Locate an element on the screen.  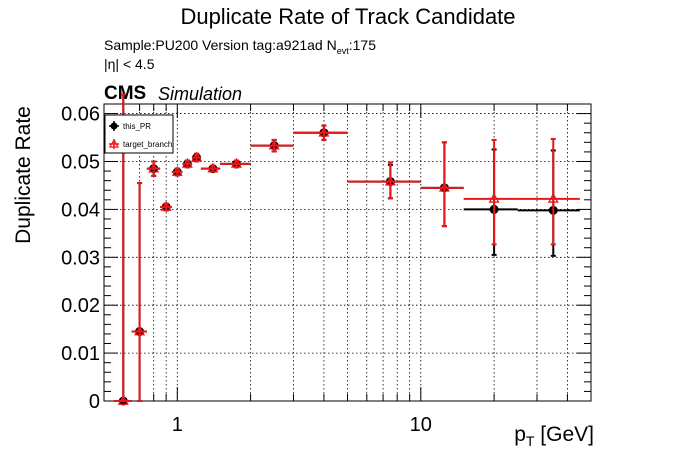
y-tick-label: 0.06 is located at coordinates (80, 115).